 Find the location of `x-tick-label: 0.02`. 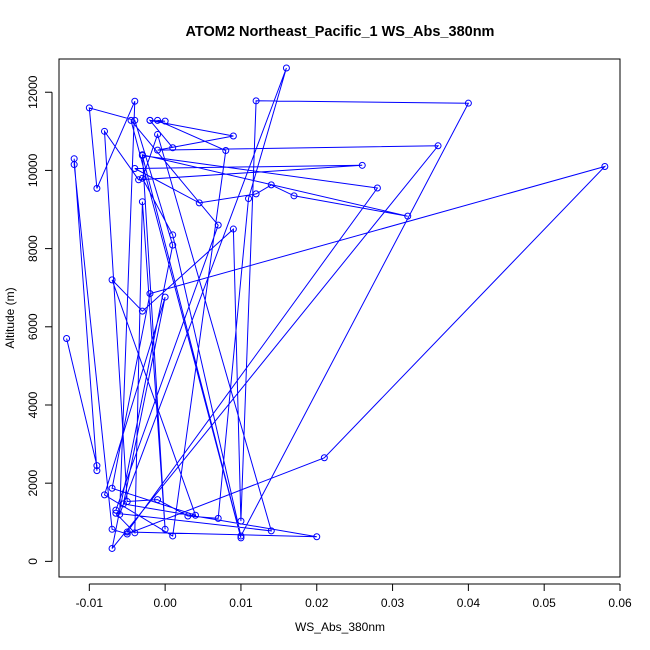

x-tick-label: 0.02 is located at coordinates (317, 603).